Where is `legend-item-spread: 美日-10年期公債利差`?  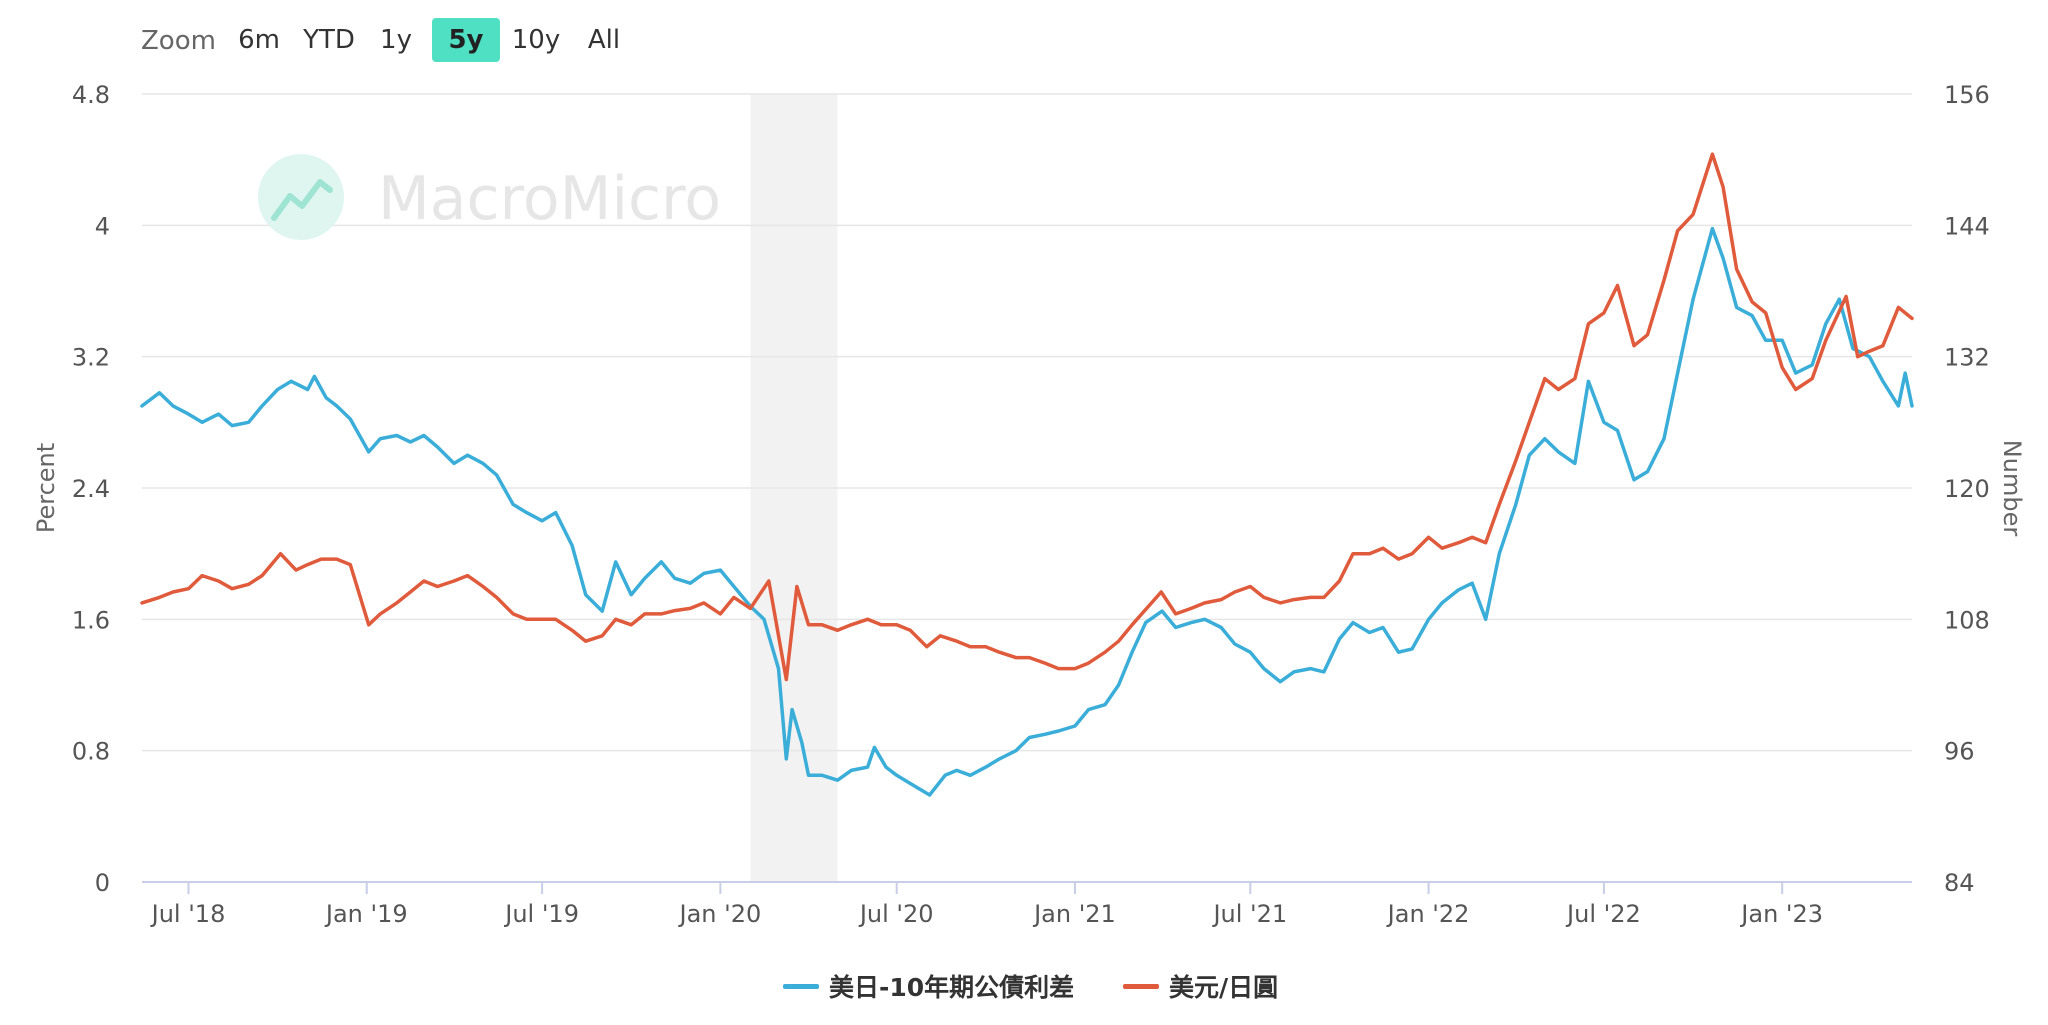 legend-item-spread: 美日-10年期公債利差 is located at coordinates (928, 986).